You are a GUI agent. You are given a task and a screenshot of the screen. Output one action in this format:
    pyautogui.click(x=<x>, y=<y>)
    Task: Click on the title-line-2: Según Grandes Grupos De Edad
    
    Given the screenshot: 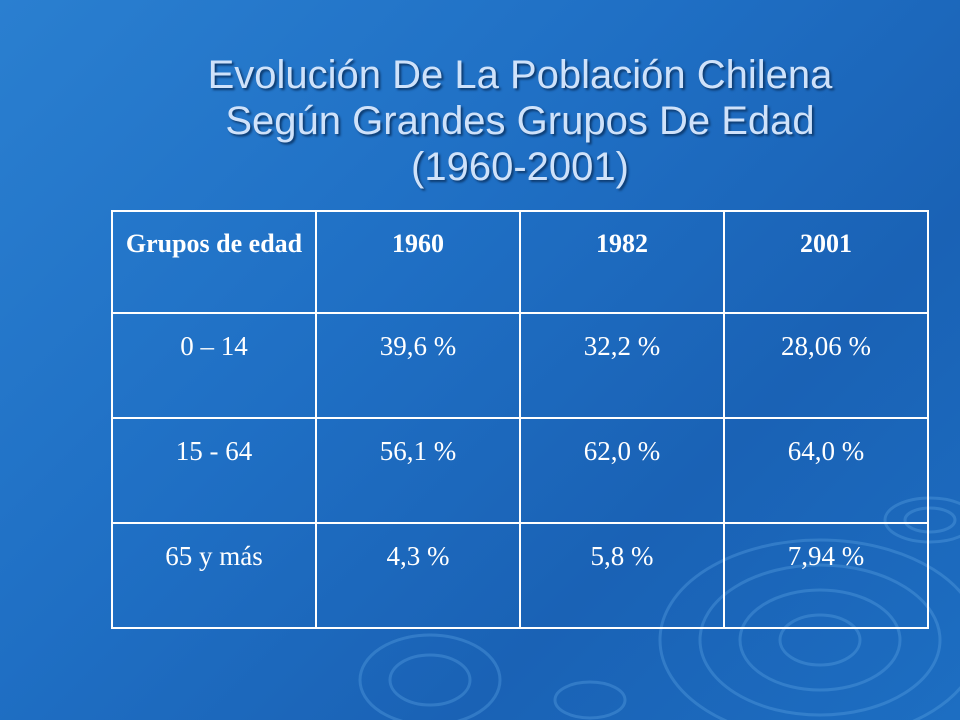 What is the action you would take?
    pyautogui.click(x=520, y=121)
    